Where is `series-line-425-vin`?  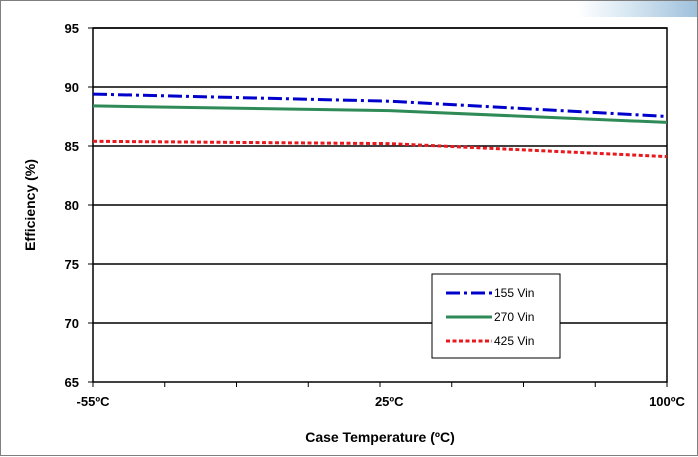
series-line-425-vin is located at coordinates (380, 149).